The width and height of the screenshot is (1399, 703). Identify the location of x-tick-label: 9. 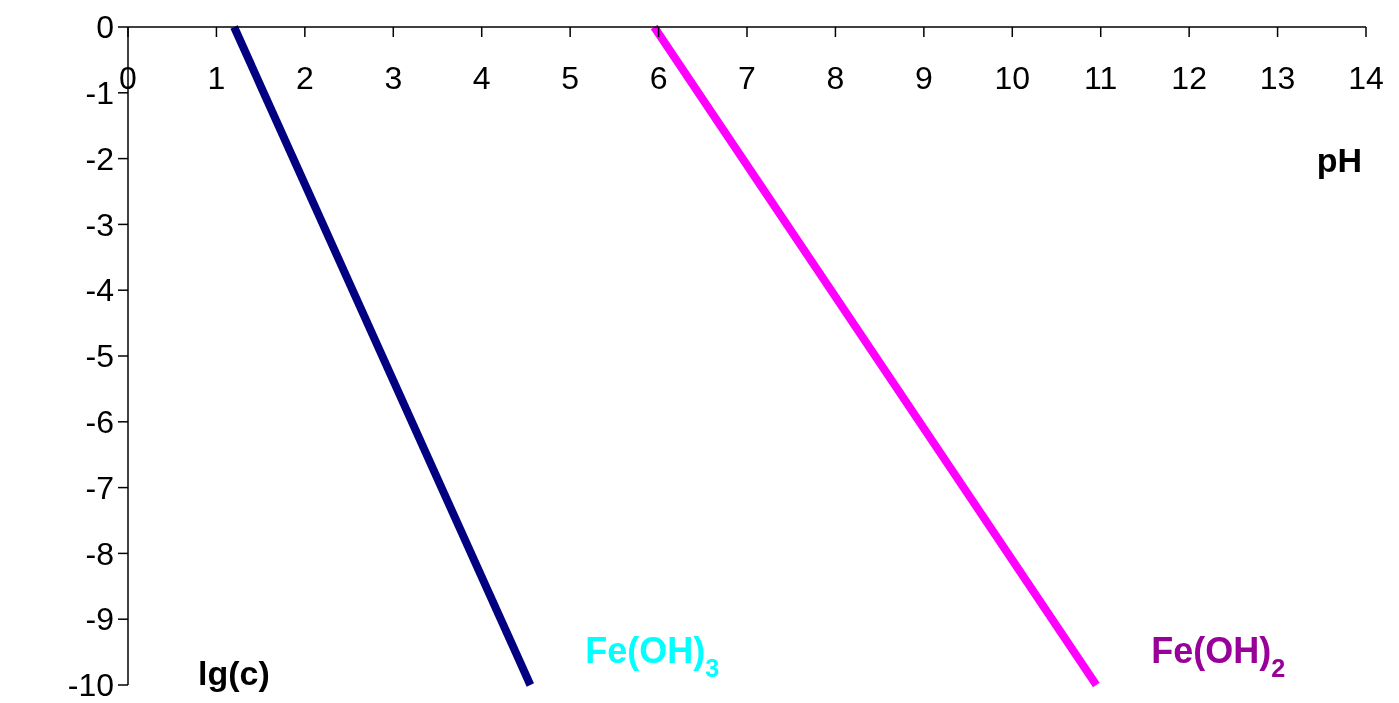
(923, 78).